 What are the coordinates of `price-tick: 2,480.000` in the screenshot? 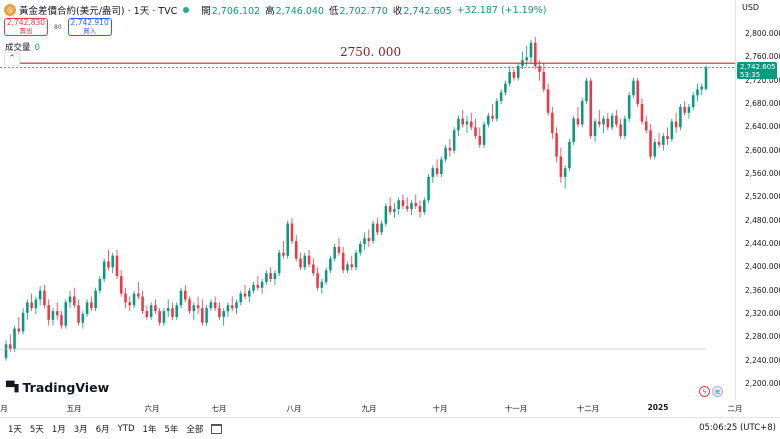 It's located at (762, 220).